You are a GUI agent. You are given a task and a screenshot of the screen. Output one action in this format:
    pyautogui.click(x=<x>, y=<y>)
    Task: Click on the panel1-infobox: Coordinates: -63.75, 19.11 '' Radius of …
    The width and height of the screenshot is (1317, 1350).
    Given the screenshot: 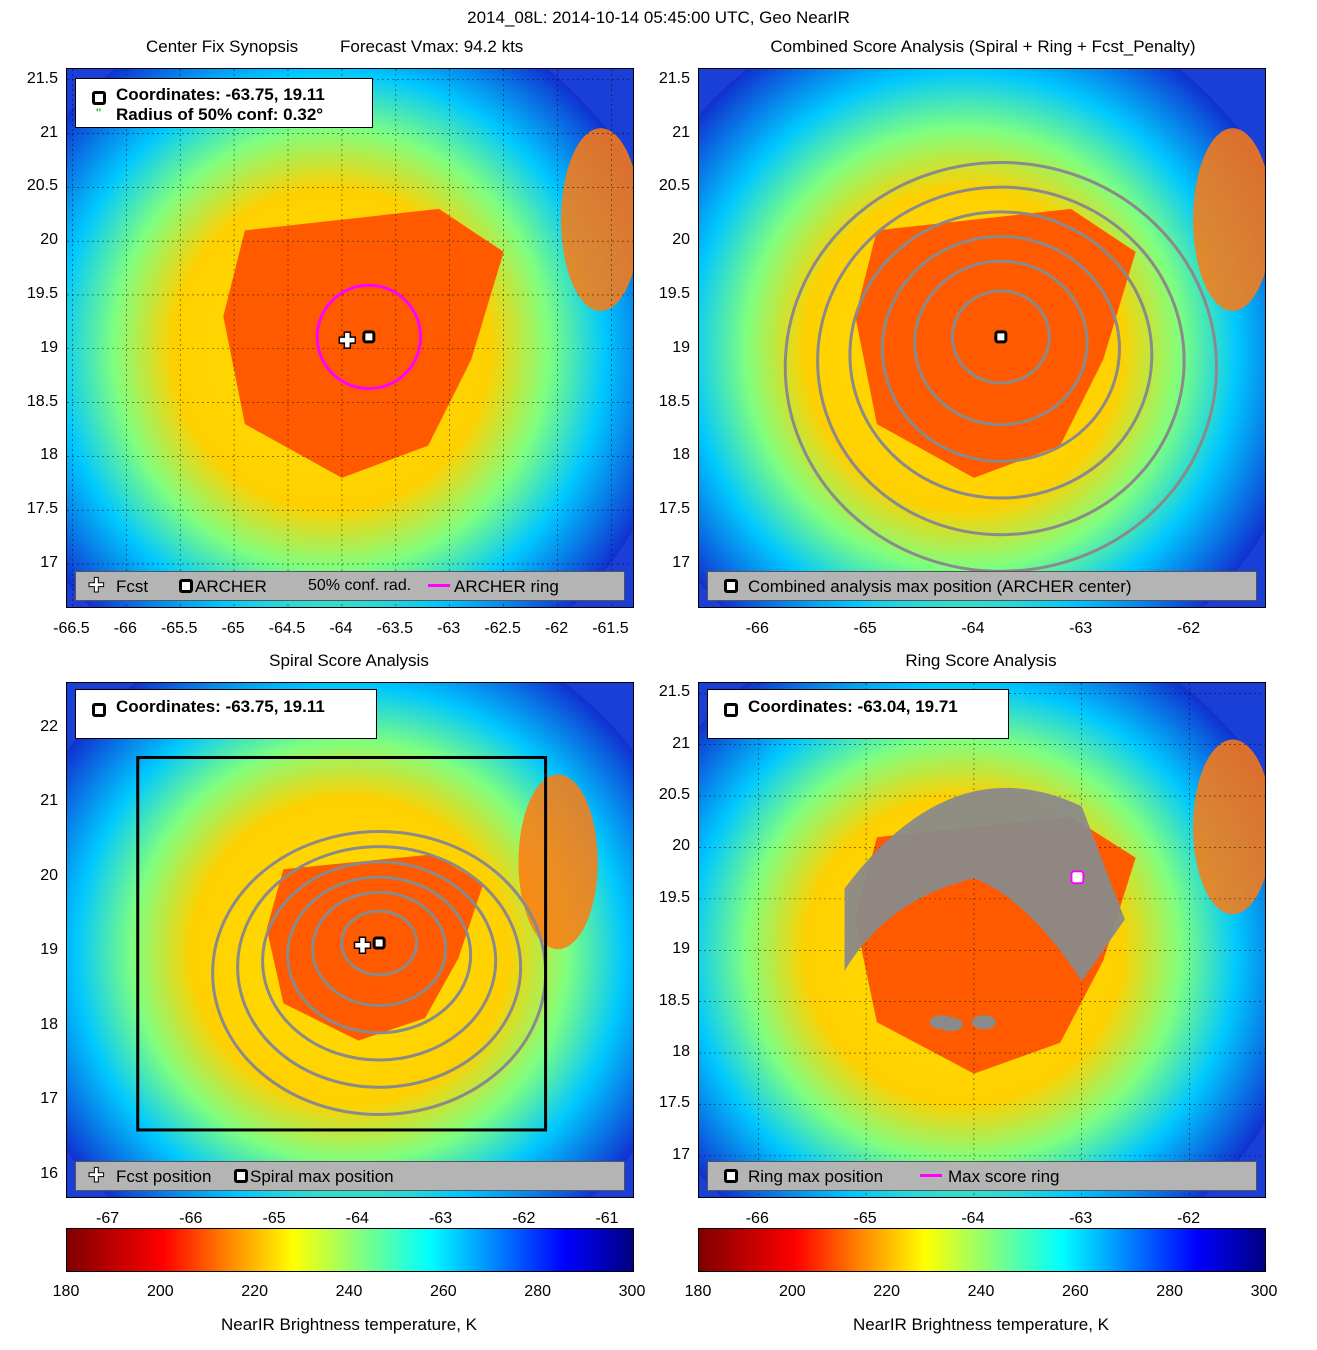 What is the action you would take?
    pyautogui.click(x=224, y=103)
    